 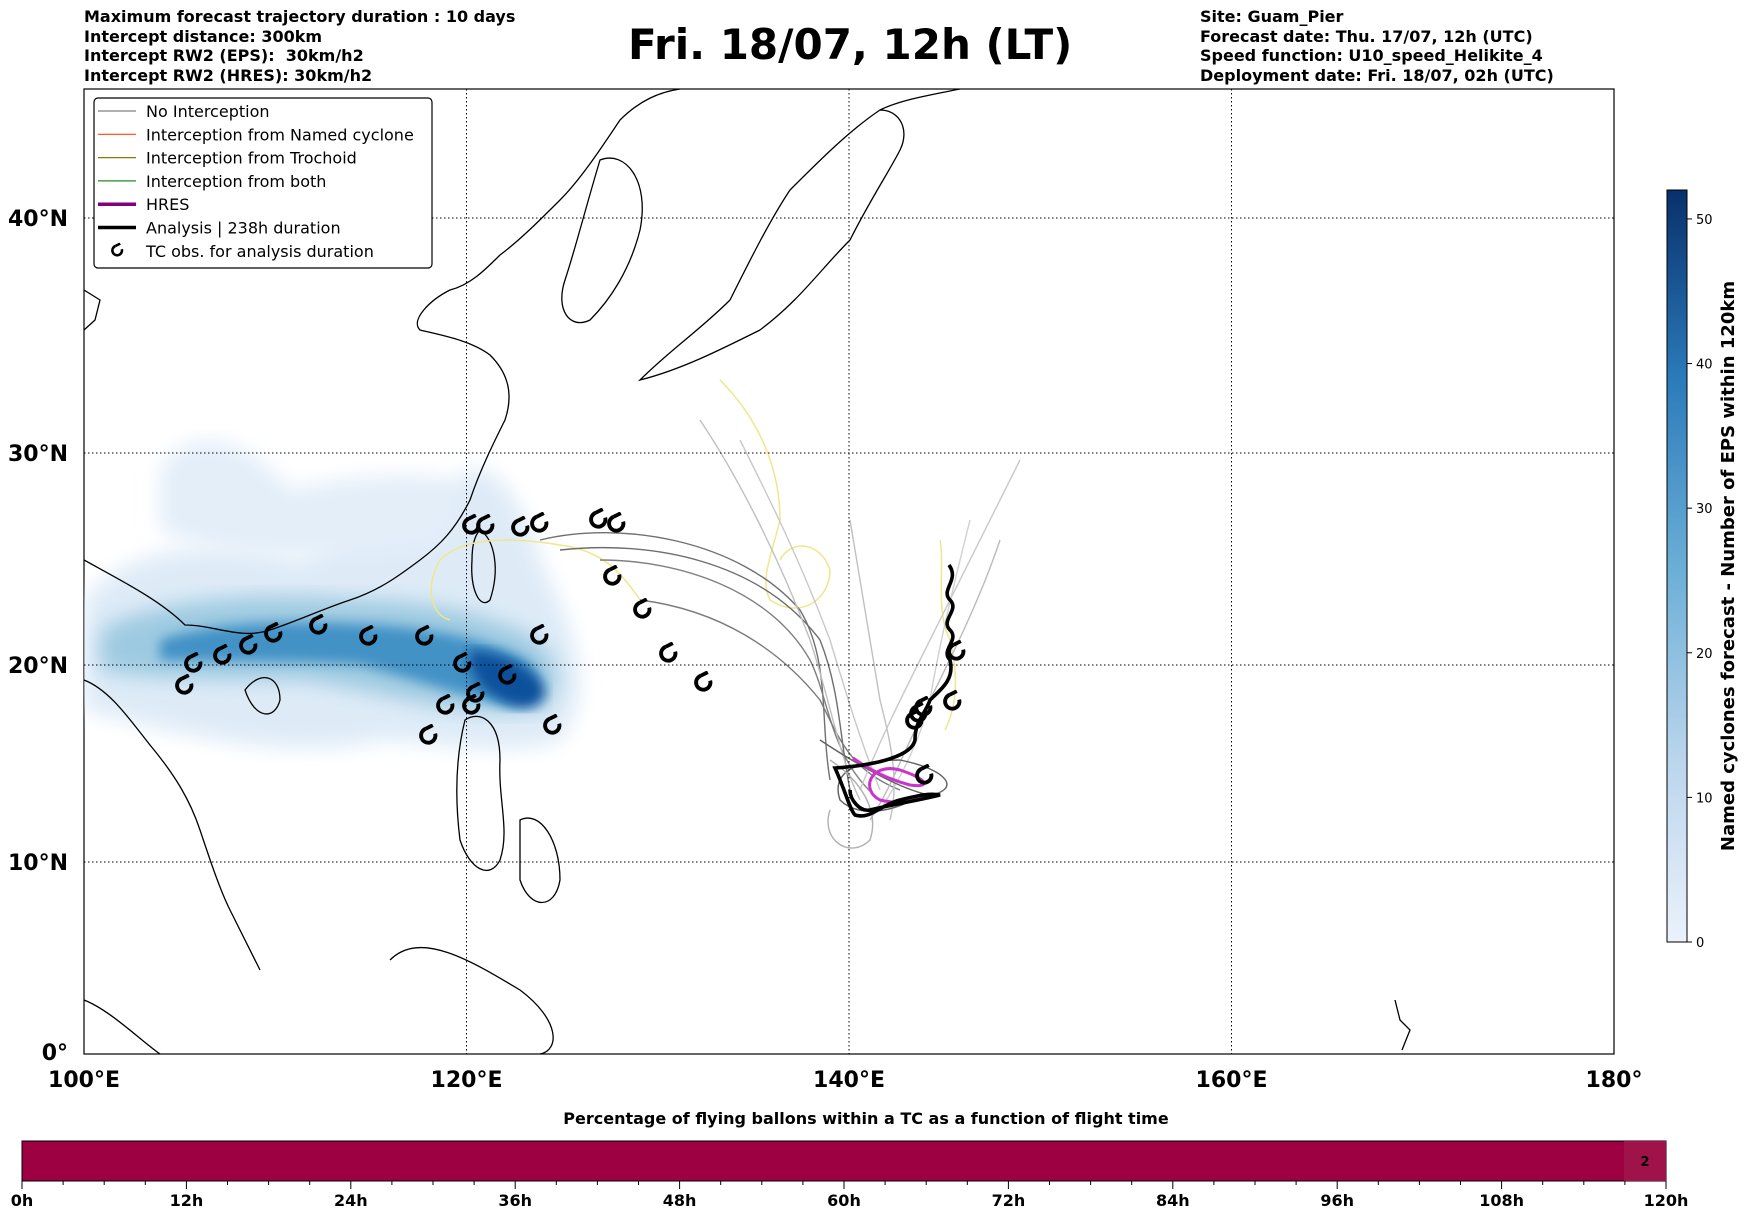 I want to click on lat-tick-label: 10°N, so click(x=38, y=863).